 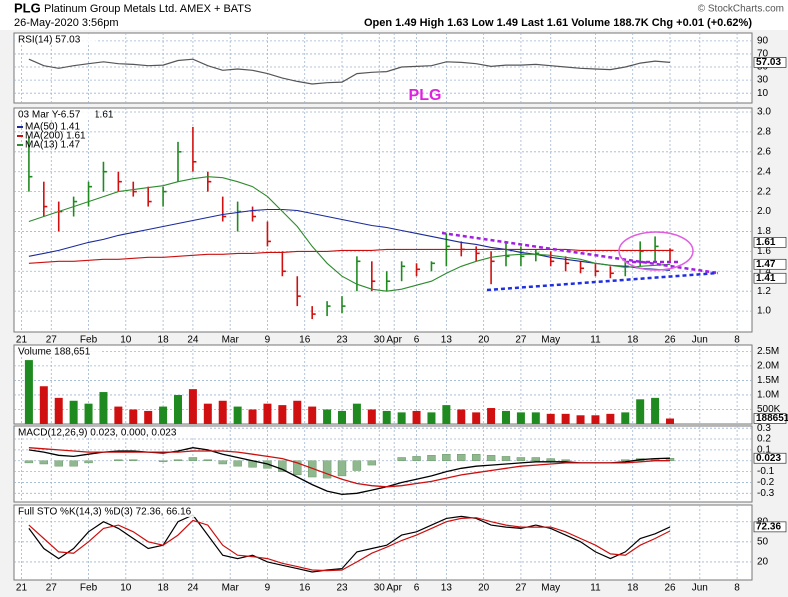 I want to click on value-badge-label: 0.023, so click(x=768, y=458).